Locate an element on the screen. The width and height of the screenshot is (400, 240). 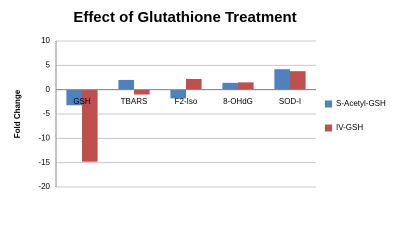
chart-title: Effect of Glutathione Treatment is located at coordinates (184, 17).